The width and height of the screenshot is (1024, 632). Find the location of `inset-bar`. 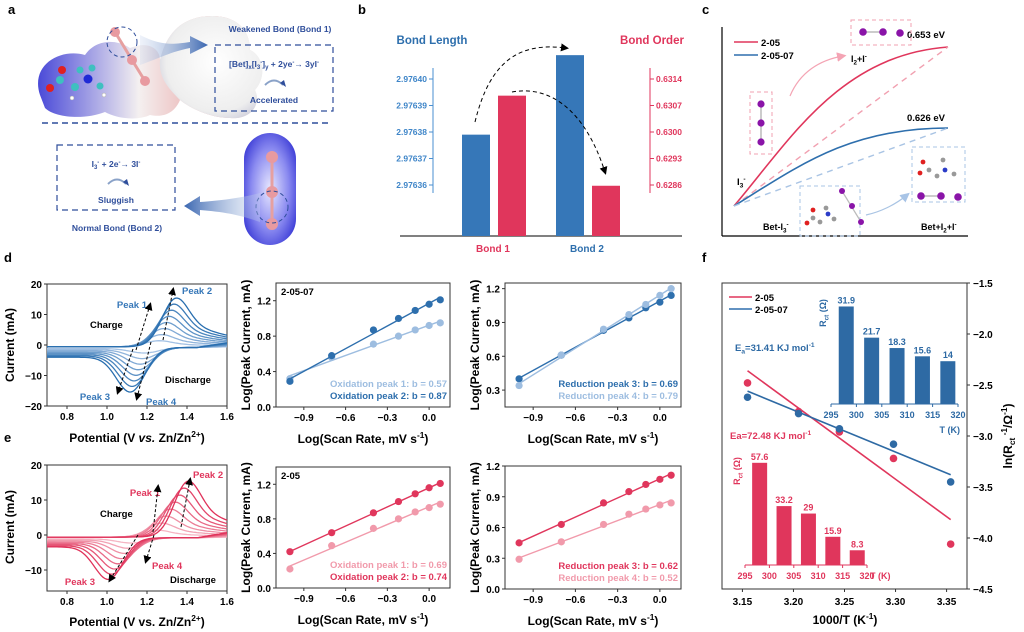

inset-bar is located at coordinates (808, 539).